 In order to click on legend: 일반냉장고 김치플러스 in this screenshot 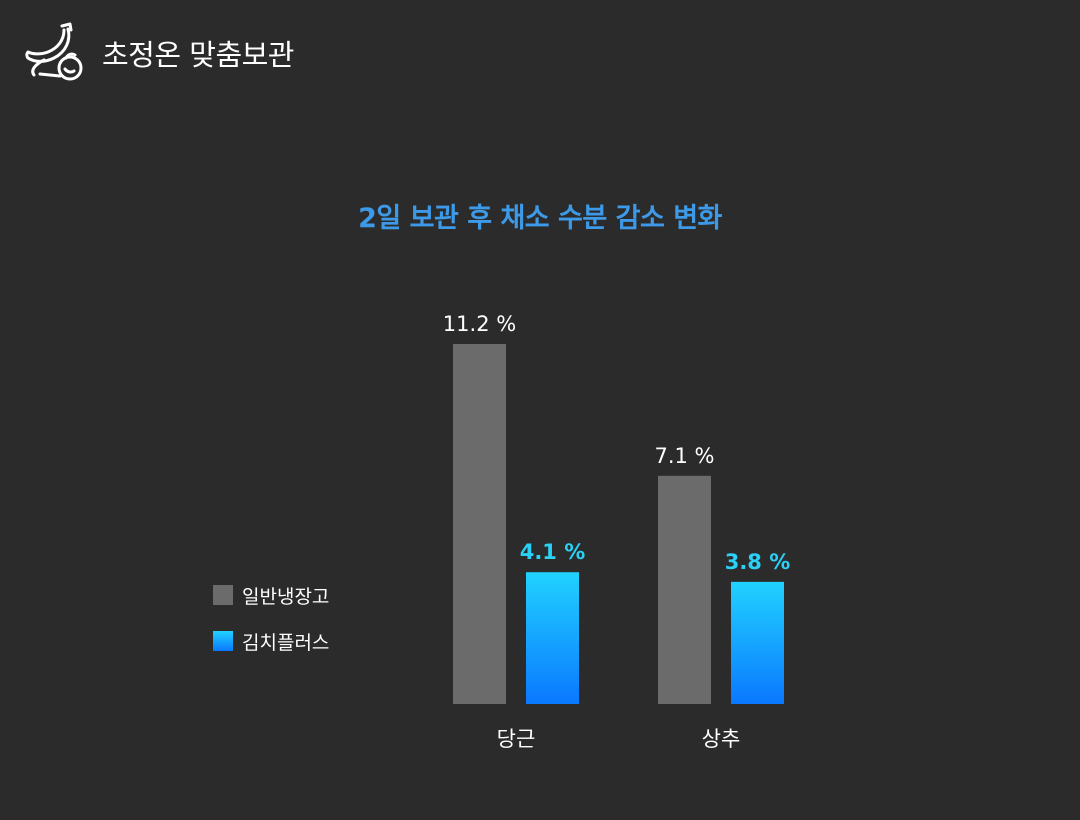, I will do `click(271, 626)`.